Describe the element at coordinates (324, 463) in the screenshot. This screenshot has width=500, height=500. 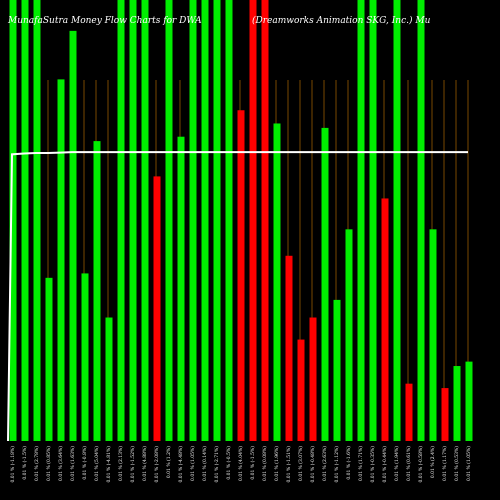
I see `x-tick-label: 0.01 % (2.63%)` at that location.